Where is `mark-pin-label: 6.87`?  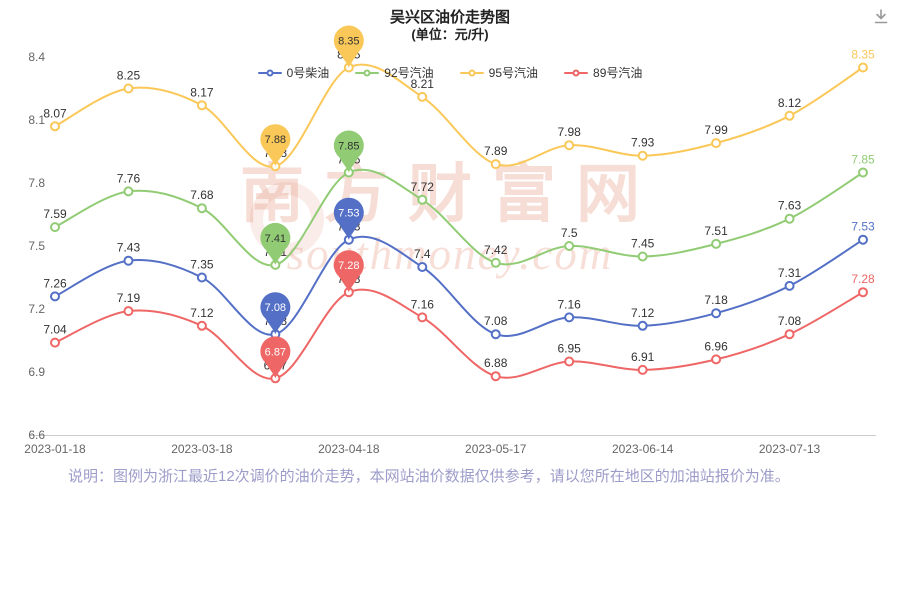 mark-pin-label: 6.87 is located at coordinates (275, 352).